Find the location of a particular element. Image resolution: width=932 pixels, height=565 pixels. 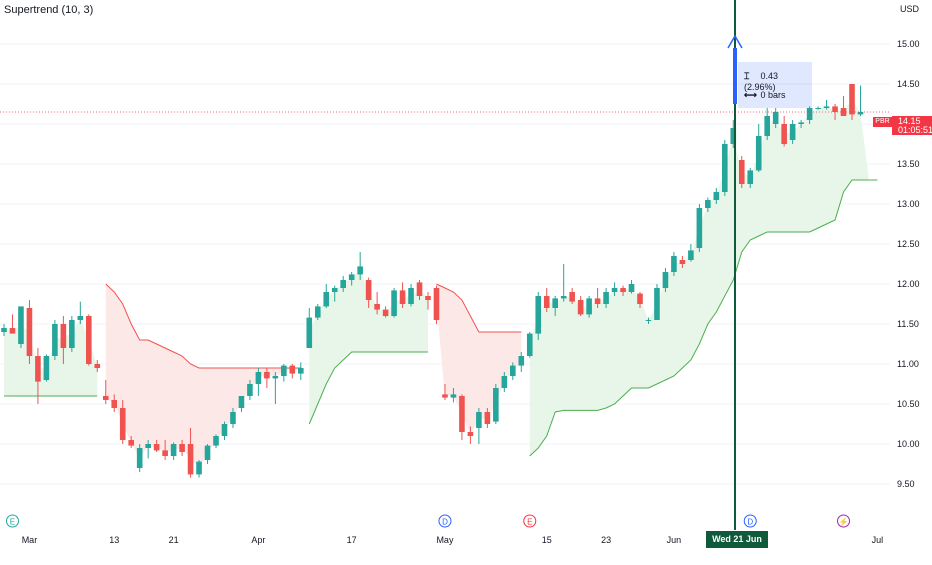

indicator-label: Supertrend (10, 3) is located at coordinates (49, 10).